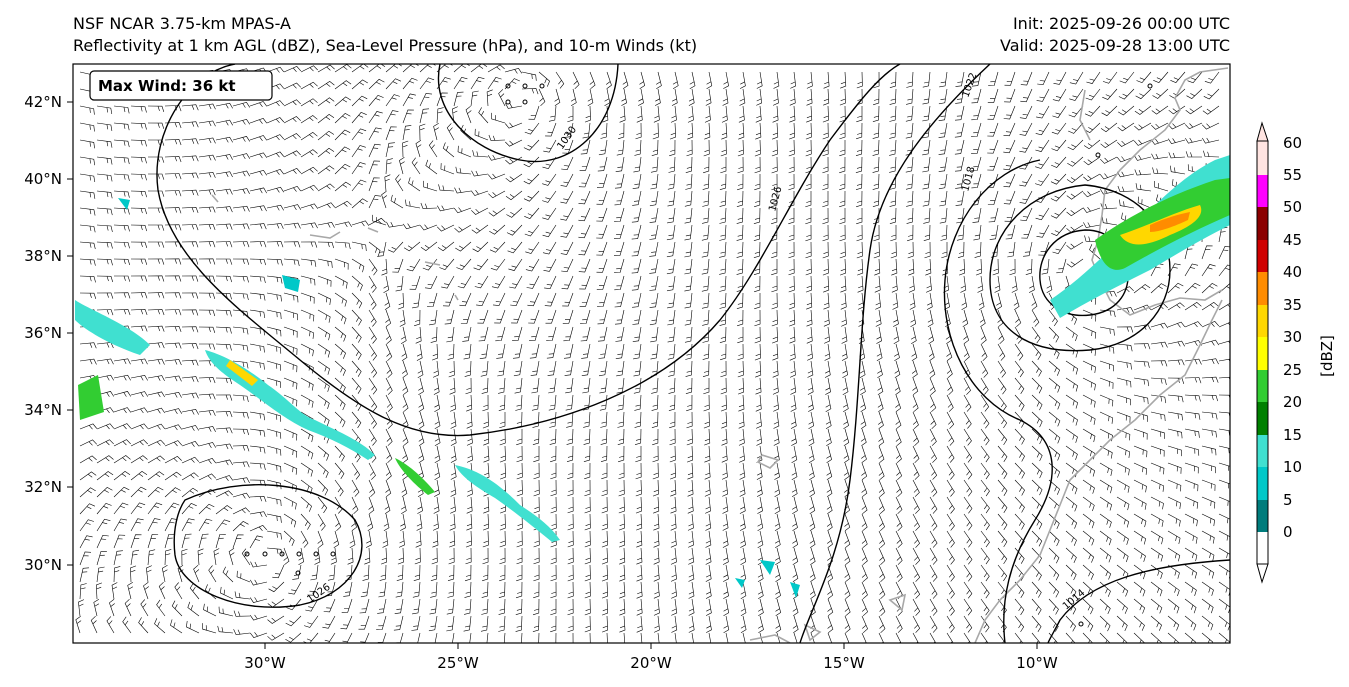 The height and width of the screenshot is (687, 1349). Describe the element at coordinates (167, 86) in the screenshot. I see `max-wind-text: Max Wind: 36 kt` at that location.